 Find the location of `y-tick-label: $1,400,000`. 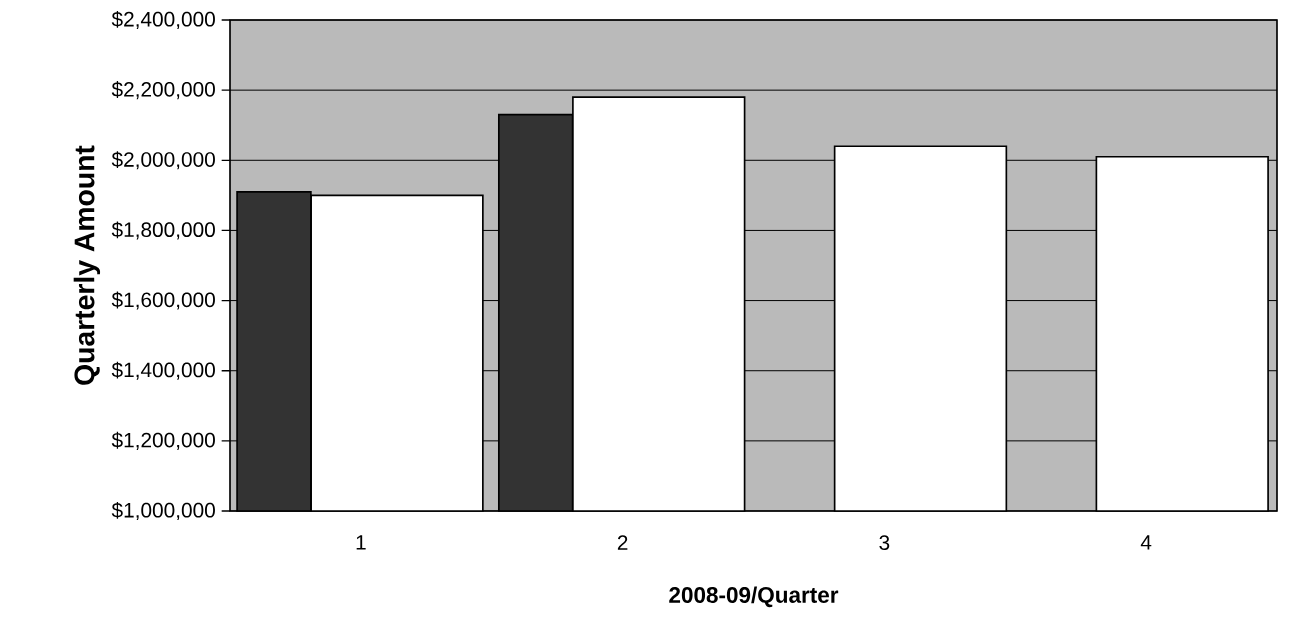

y-tick-label: $1,400,000 is located at coordinates (163, 370).